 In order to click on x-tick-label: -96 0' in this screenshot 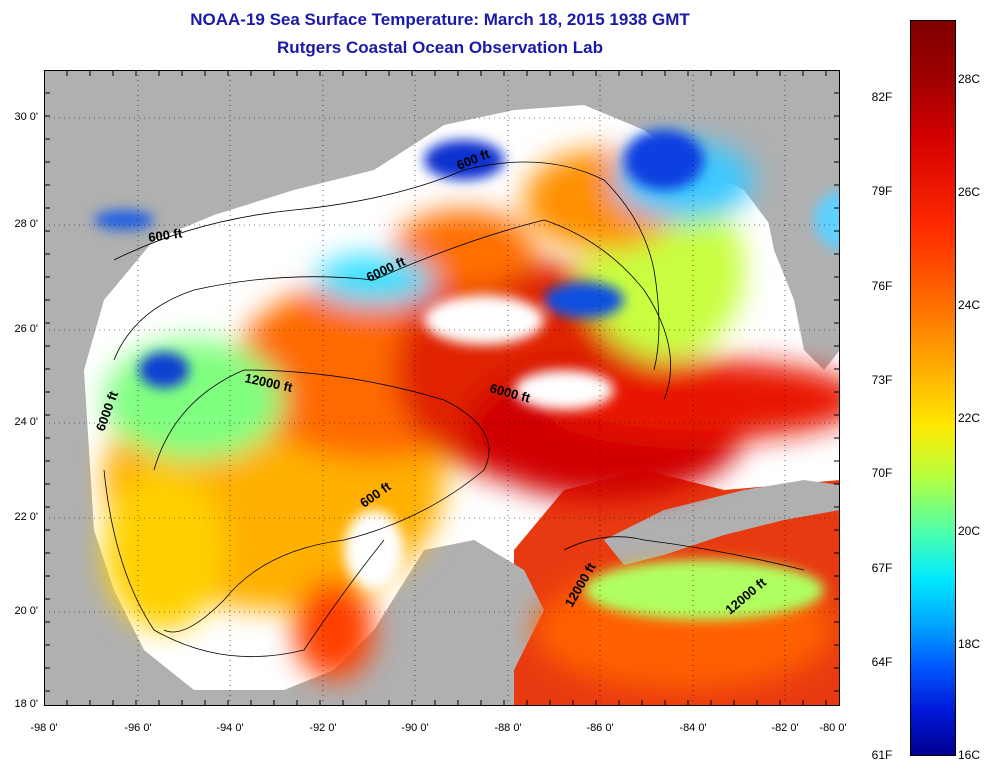, I will do `click(138, 728)`.